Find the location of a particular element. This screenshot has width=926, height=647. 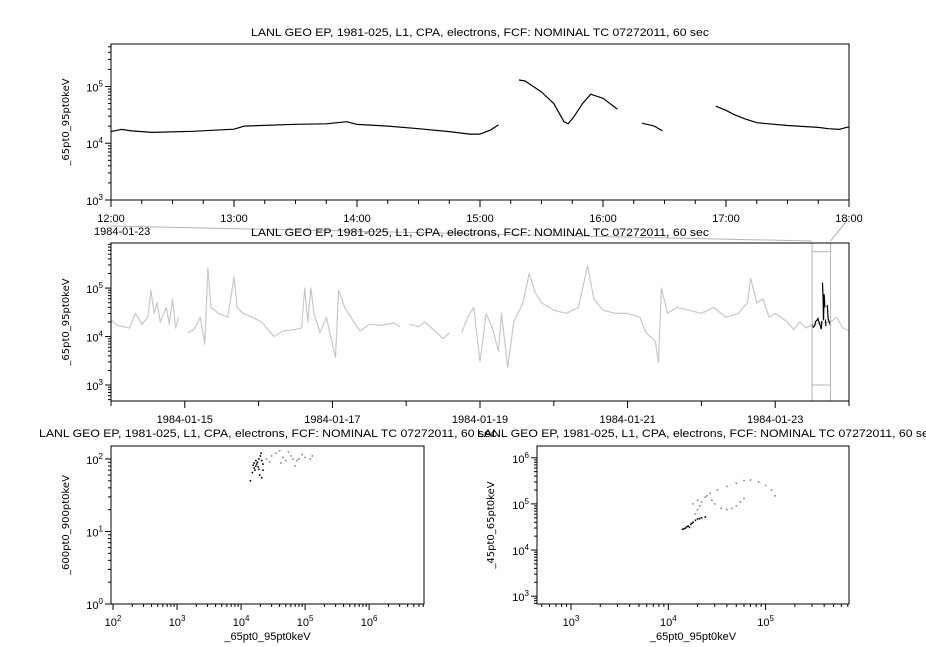

x-tick-label: 1984-01-19 is located at coordinates (480, 420).